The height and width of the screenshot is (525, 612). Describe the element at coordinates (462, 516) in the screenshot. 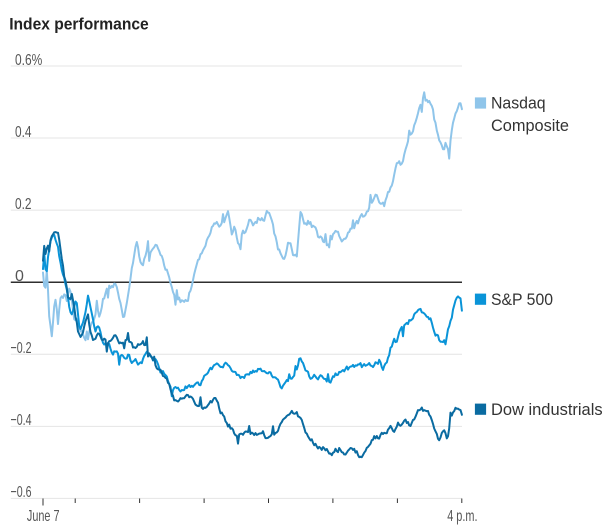

I see `svg-text: 4 p.m.` at that location.